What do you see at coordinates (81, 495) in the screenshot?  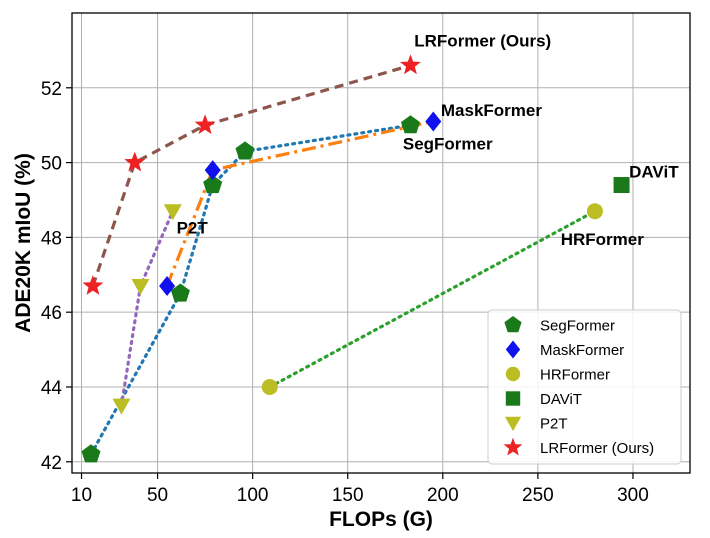 I see `x-tick-label: 10` at bounding box center [81, 495].